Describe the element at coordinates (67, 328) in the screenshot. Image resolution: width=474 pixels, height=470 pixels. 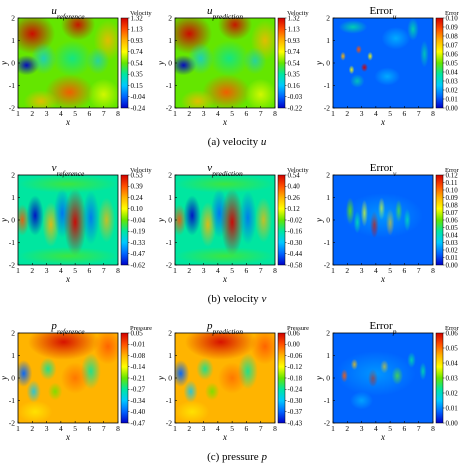
I see `plot-title: preference` at that location.